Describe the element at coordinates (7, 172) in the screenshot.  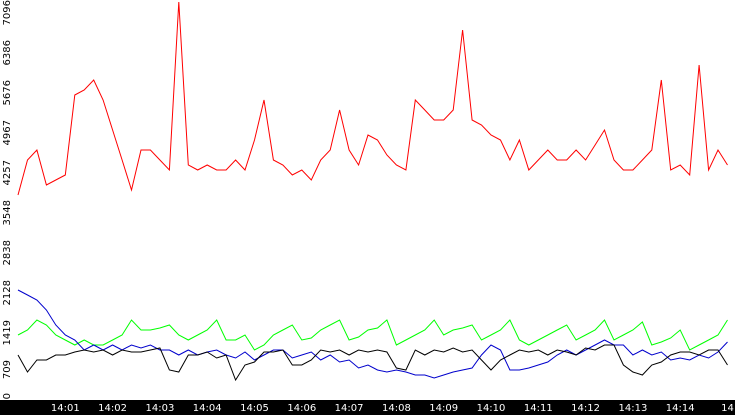
I see `y-tick-label: 4257` at that location.